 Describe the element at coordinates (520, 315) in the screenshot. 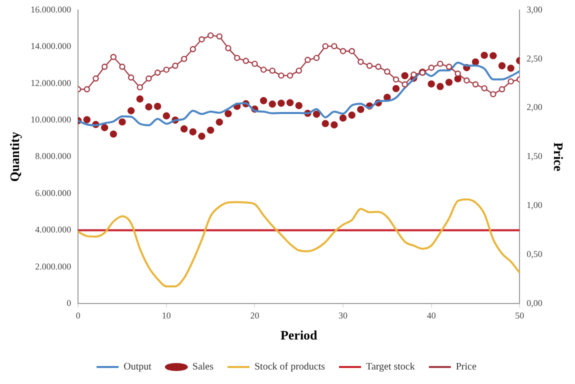

I see `x-tick-label: 50` at that location.